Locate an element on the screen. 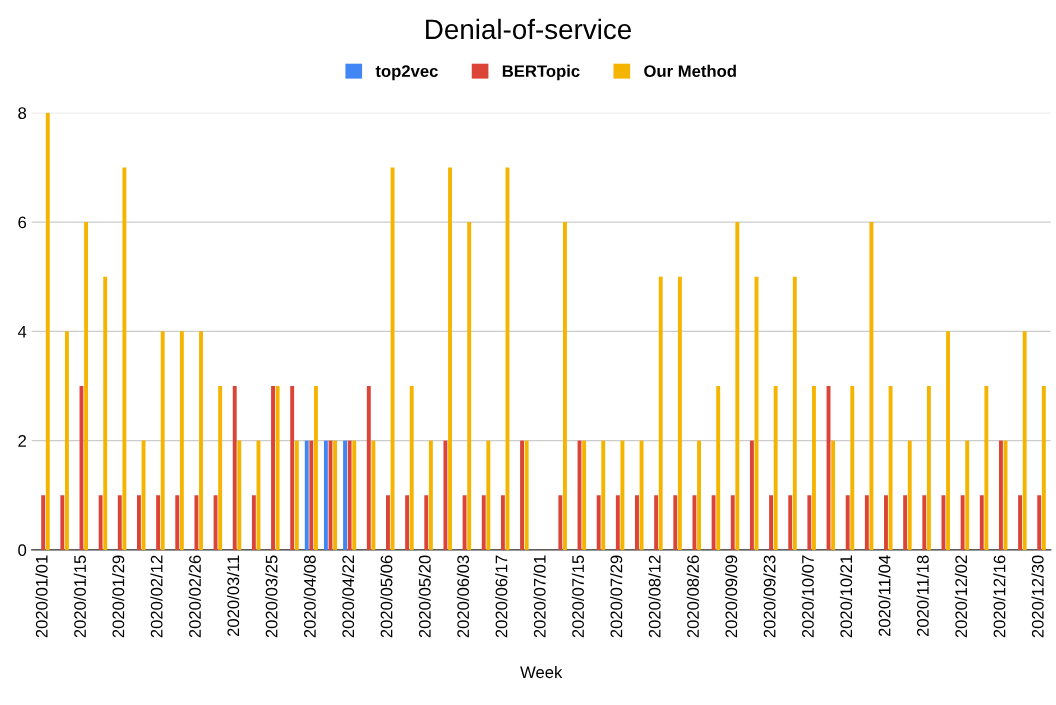 The height and width of the screenshot is (705, 1056). x-tick-label: 2020/10/21 is located at coordinates (846, 596).